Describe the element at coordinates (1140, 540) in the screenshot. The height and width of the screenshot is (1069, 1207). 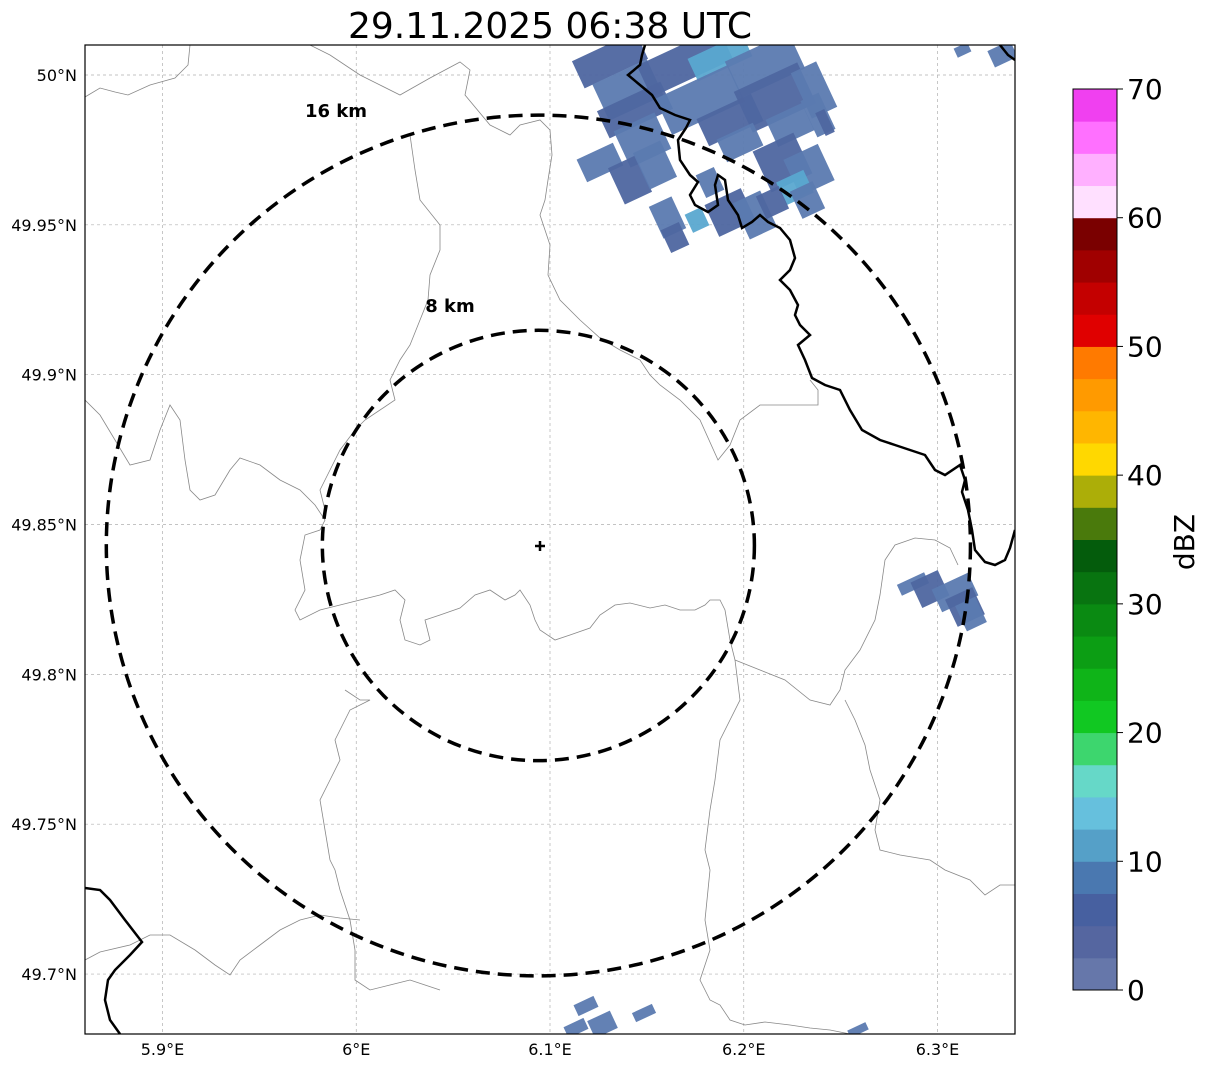
I see `colorbar-ticks: 0 10 20 30 40 50 60 70` at that location.